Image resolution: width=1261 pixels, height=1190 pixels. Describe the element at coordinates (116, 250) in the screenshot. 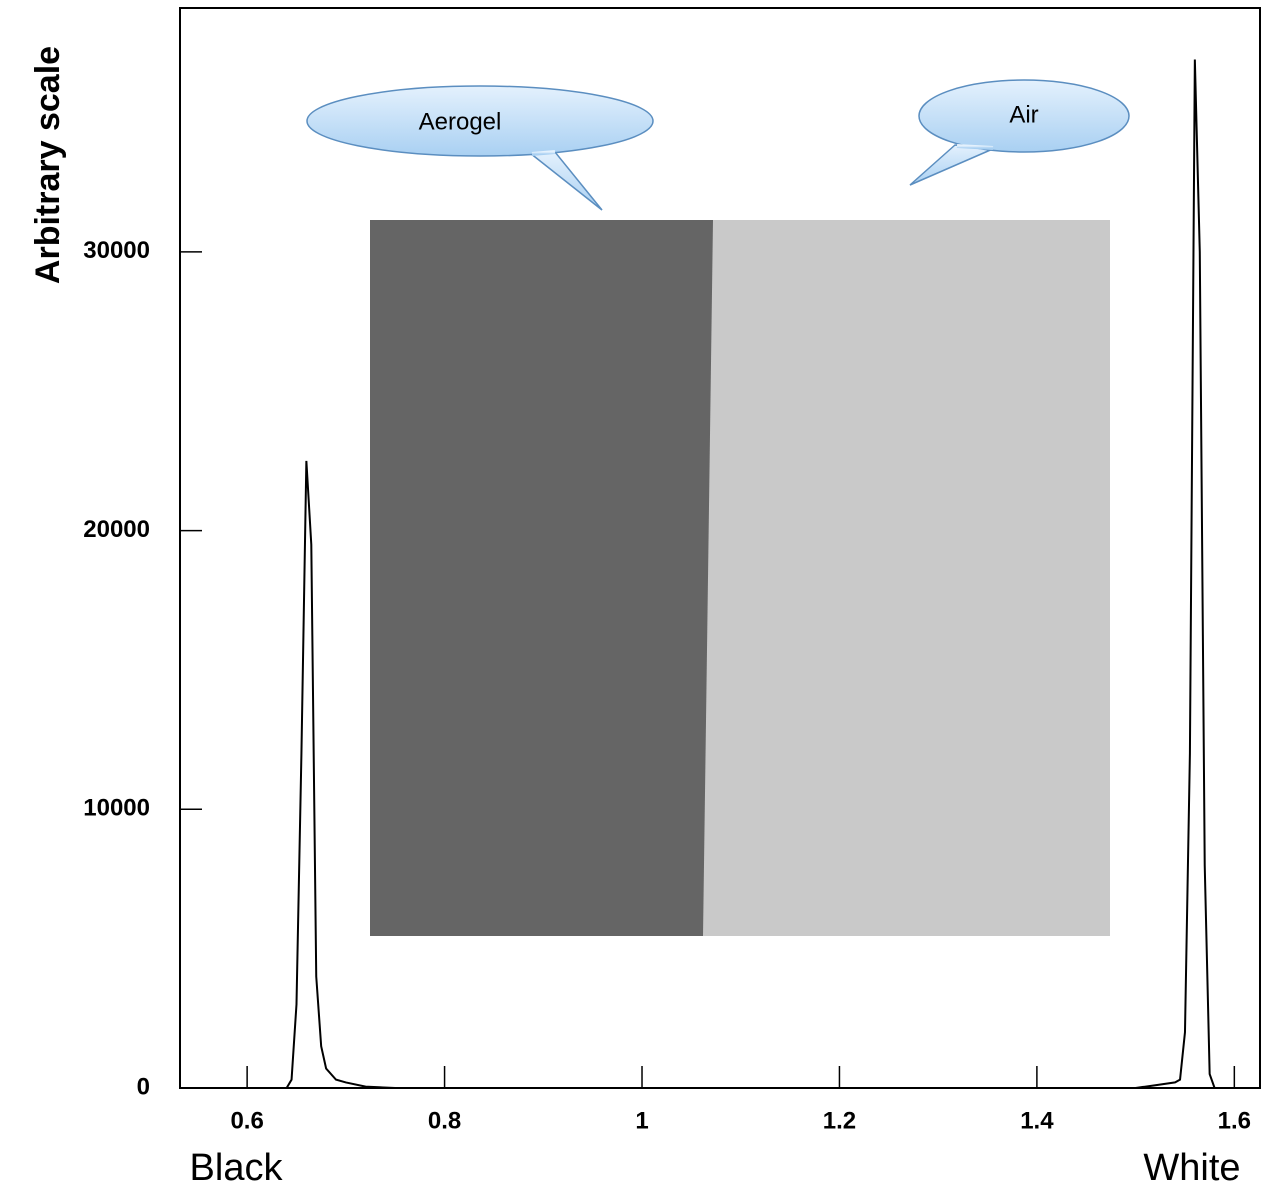

I see `y-tick-label: 30000` at that location.